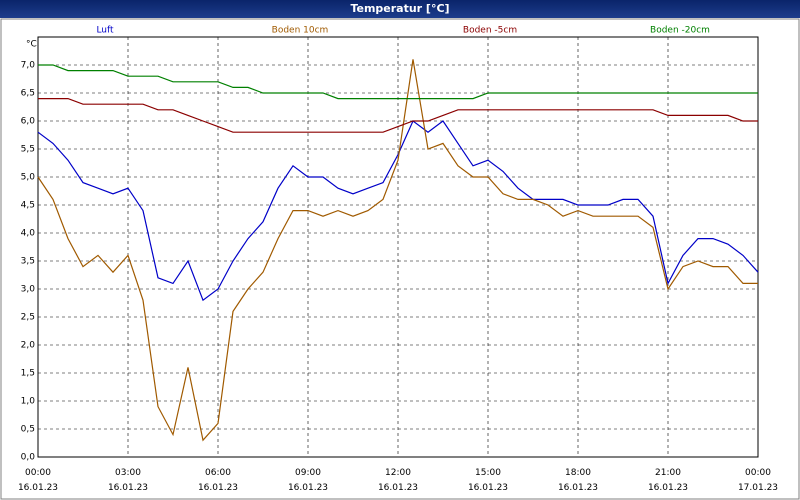  I want to click on legend-label: Boden -5cm, so click(490, 31).